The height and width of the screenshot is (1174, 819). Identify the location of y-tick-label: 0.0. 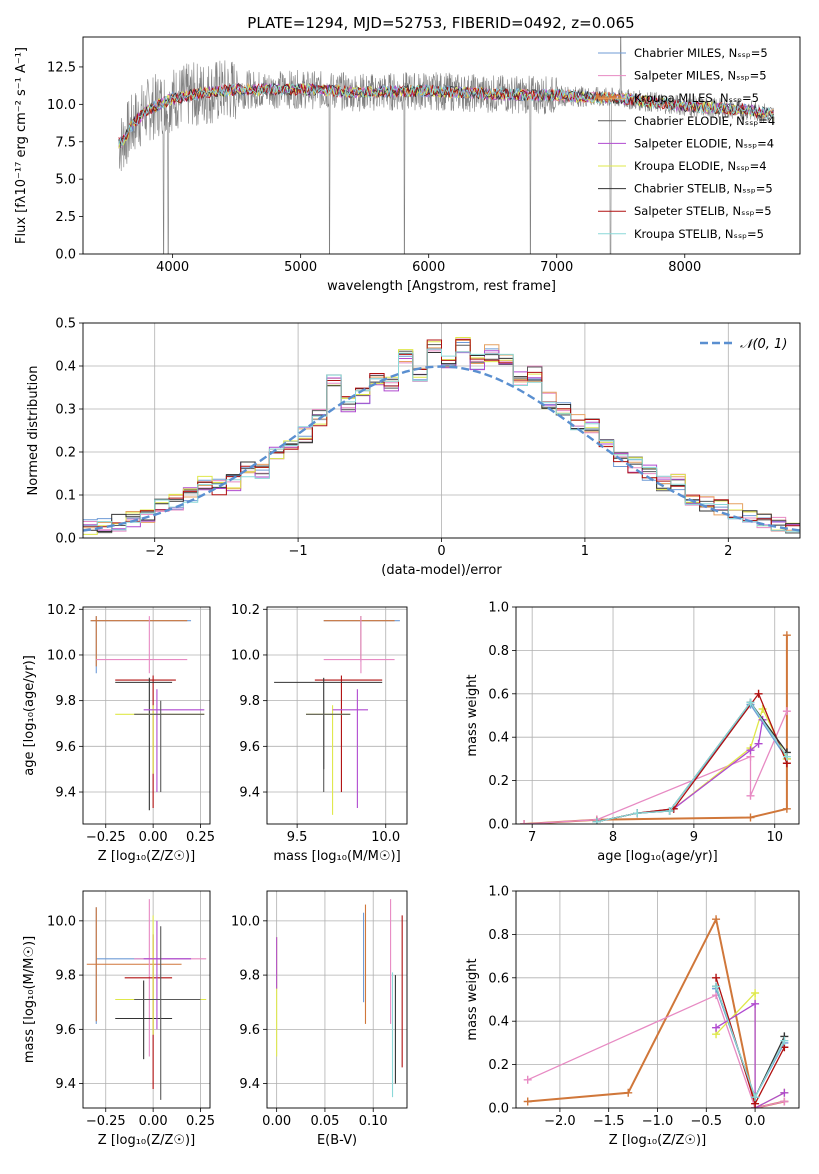
(65, 539).